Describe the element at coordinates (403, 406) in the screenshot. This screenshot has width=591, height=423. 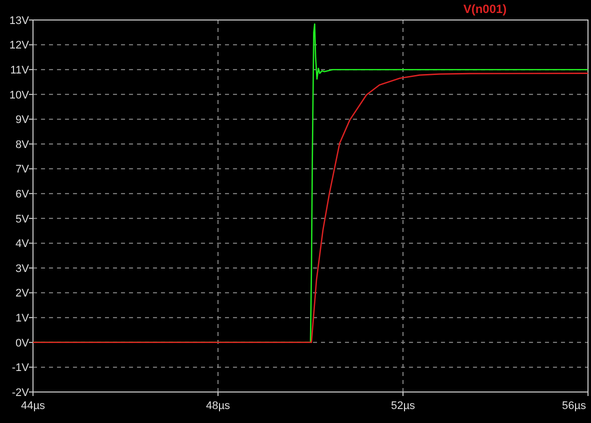
I see `x-tick-label: 52µs` at that location.